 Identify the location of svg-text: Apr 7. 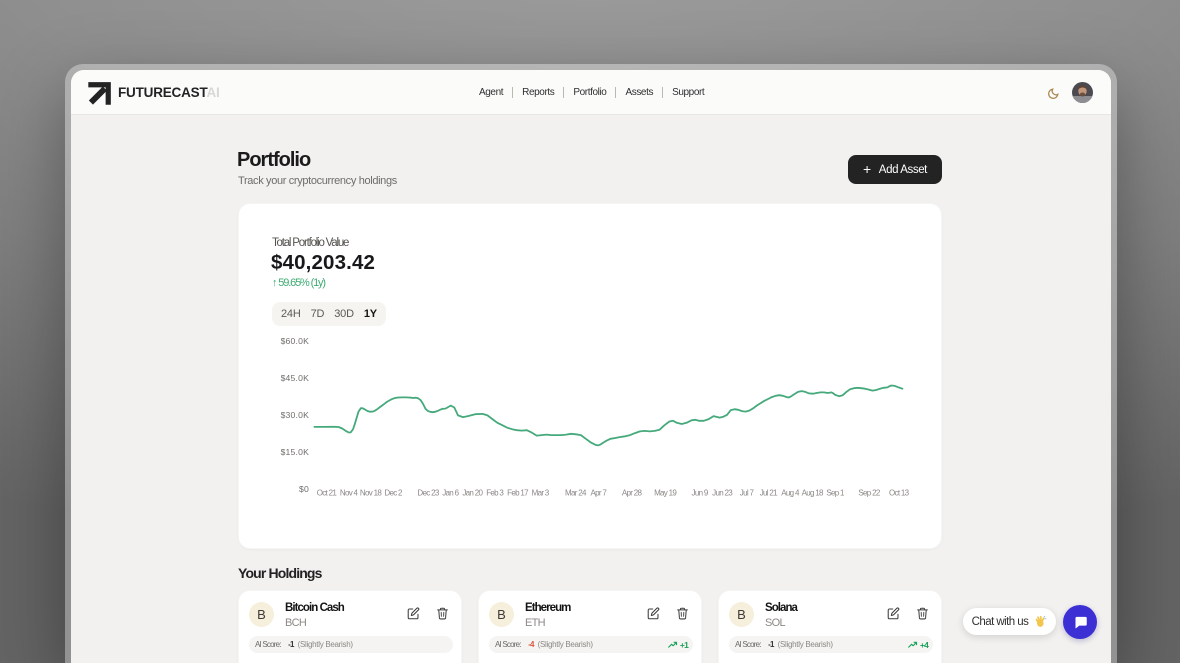
(598, 493).